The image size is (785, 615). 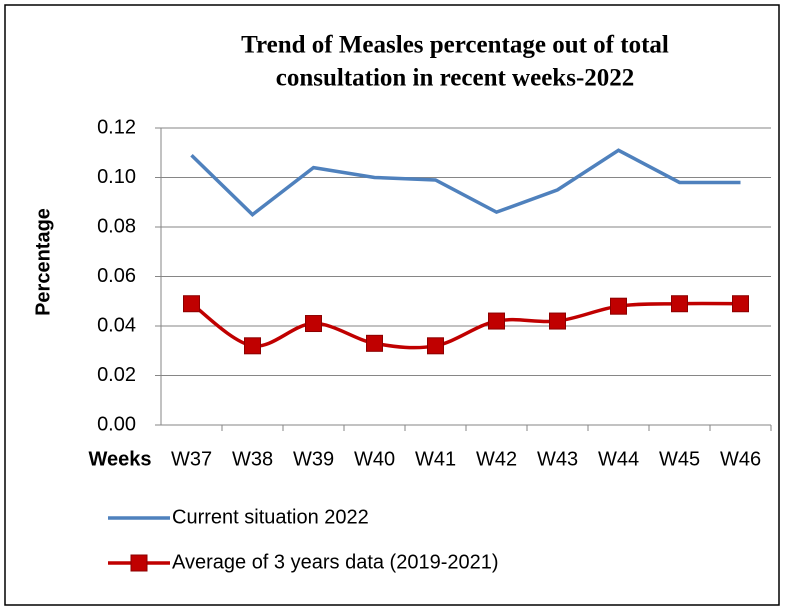 I want to click on x-tick-label: W40, so click(x=374, y=459).